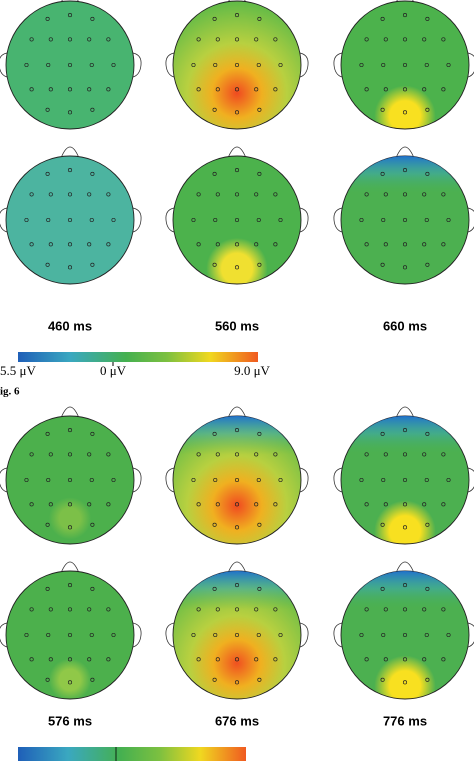 This screenshot has width=474, height=761. I want to click on colorbar-max-label: 9.0 μV, so click(252, 370).